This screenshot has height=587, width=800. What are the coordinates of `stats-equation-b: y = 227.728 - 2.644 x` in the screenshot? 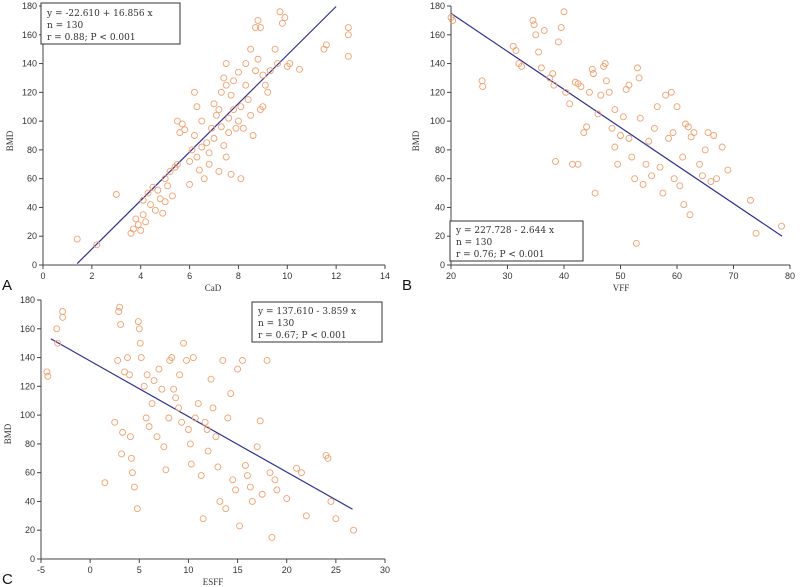 It's located at (504, 231).